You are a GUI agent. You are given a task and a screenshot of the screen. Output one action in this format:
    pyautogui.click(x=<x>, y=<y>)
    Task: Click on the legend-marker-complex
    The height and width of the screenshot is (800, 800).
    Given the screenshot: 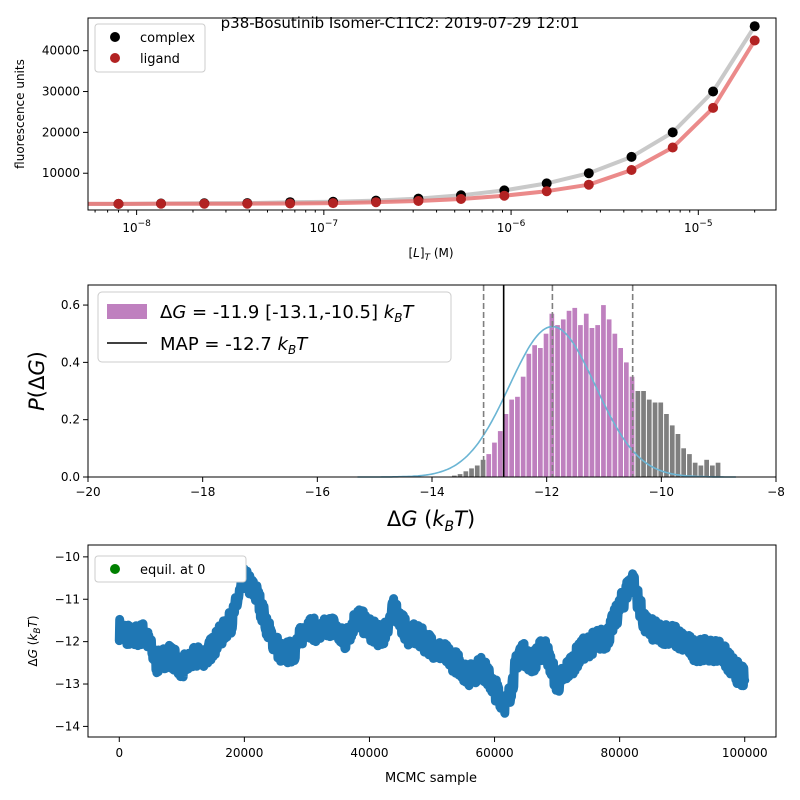 What is the action you would take?
    pyautogui.click(x=115, y=37)
    